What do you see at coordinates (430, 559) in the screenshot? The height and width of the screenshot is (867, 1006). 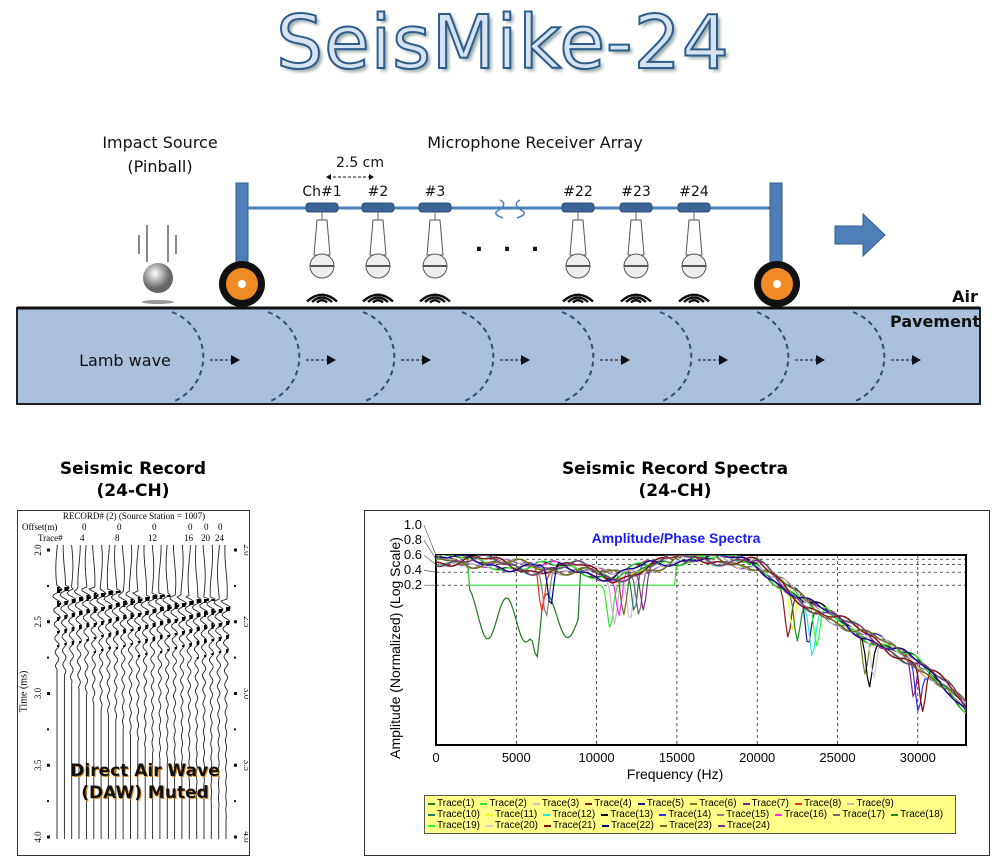 I see `y-tick-leader` at bounding box center [430, 559].